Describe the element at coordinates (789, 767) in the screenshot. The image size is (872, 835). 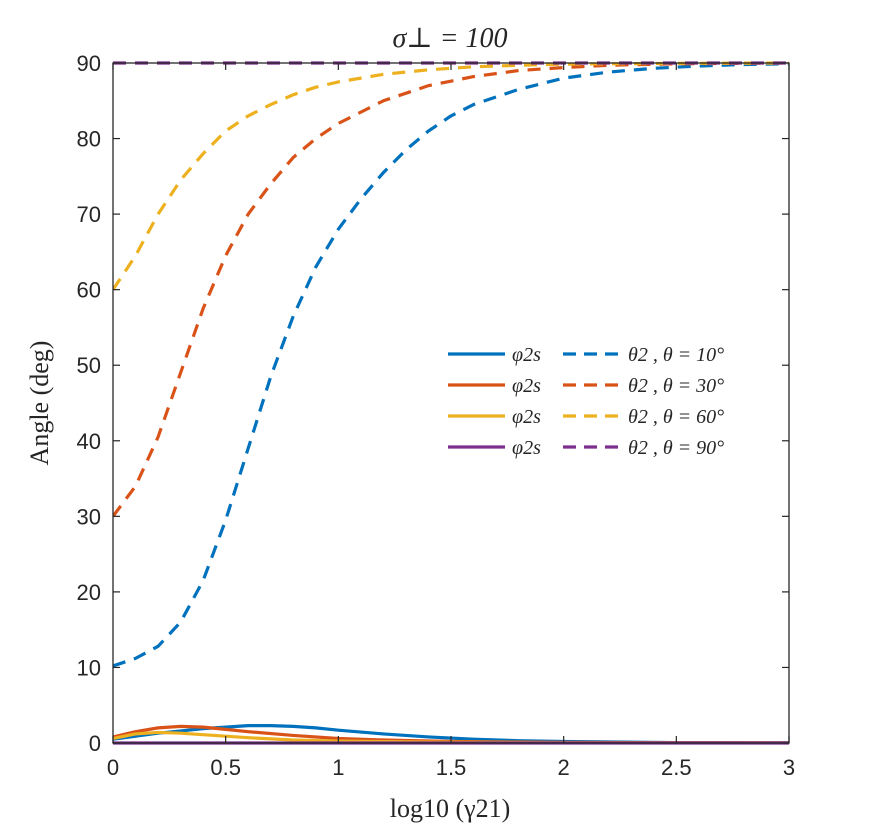
I see `x-tick-label: 3` at that location.